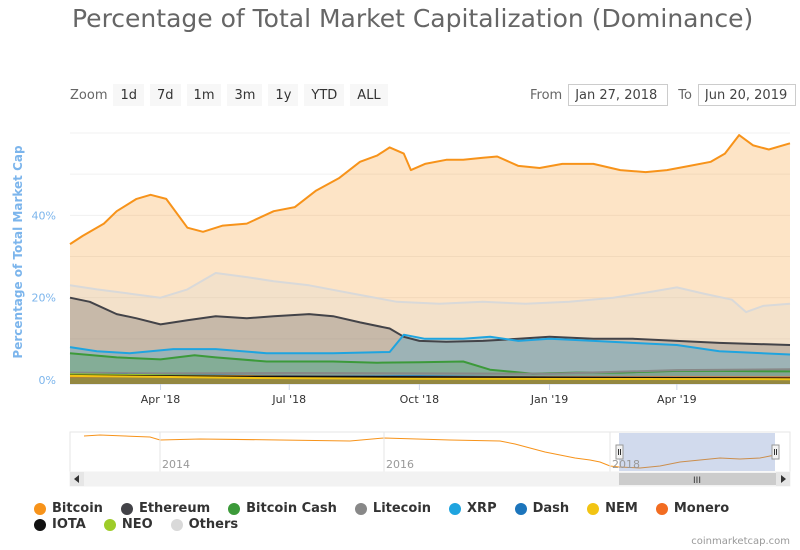 The height and width of the screenshot is (550, 800). I want to click on legend-item-others: Others, so click(204, 524).